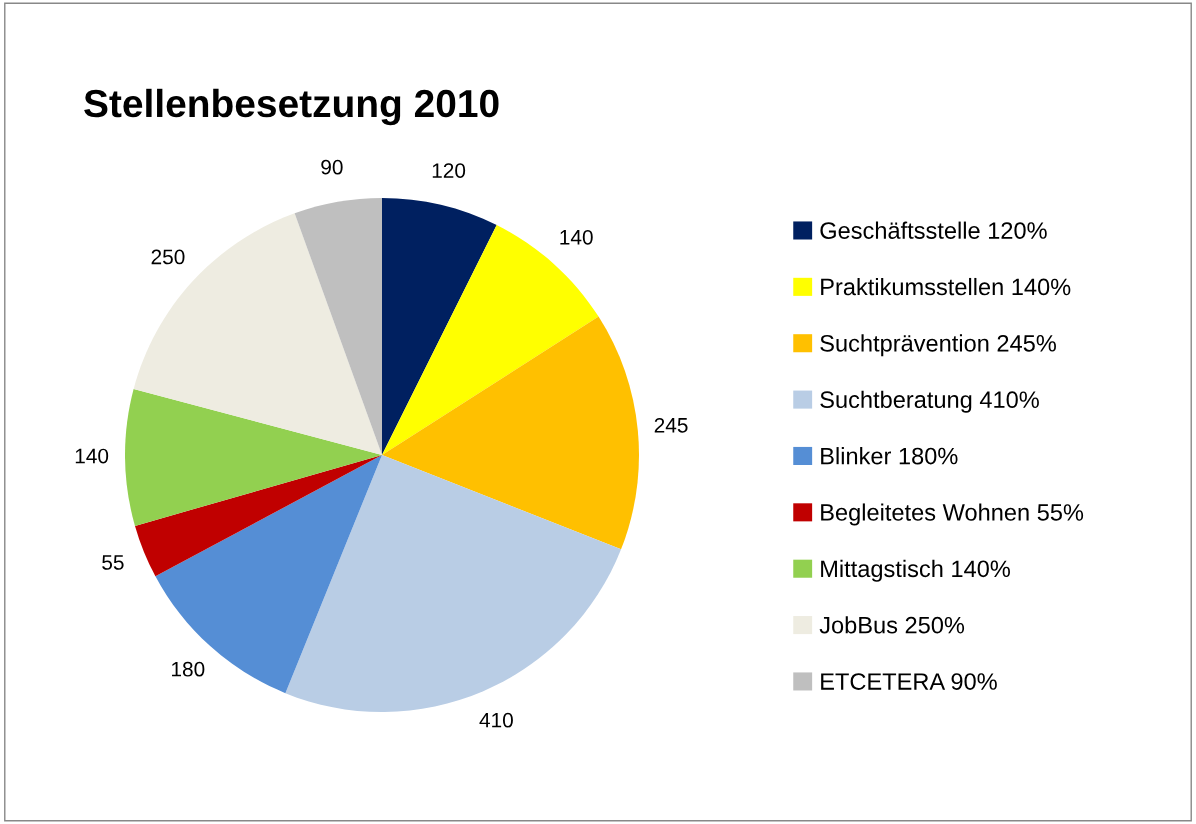  Describe the element at coordinates (915, 570) in the screenshot. I see `legend-label: Mittagstisch 140%` at that location.